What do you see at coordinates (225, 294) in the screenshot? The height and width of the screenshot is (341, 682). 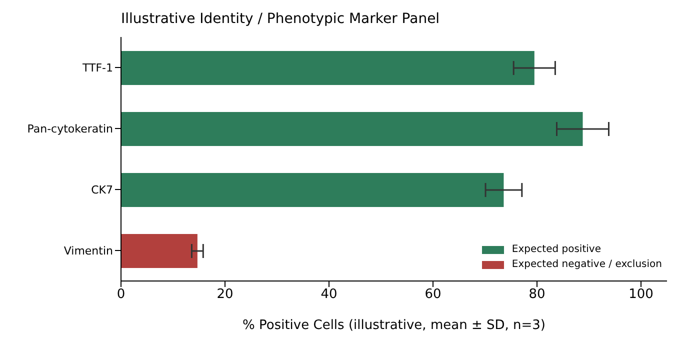 I see `x-tick-label: 20` at bounding box center [225, 294].